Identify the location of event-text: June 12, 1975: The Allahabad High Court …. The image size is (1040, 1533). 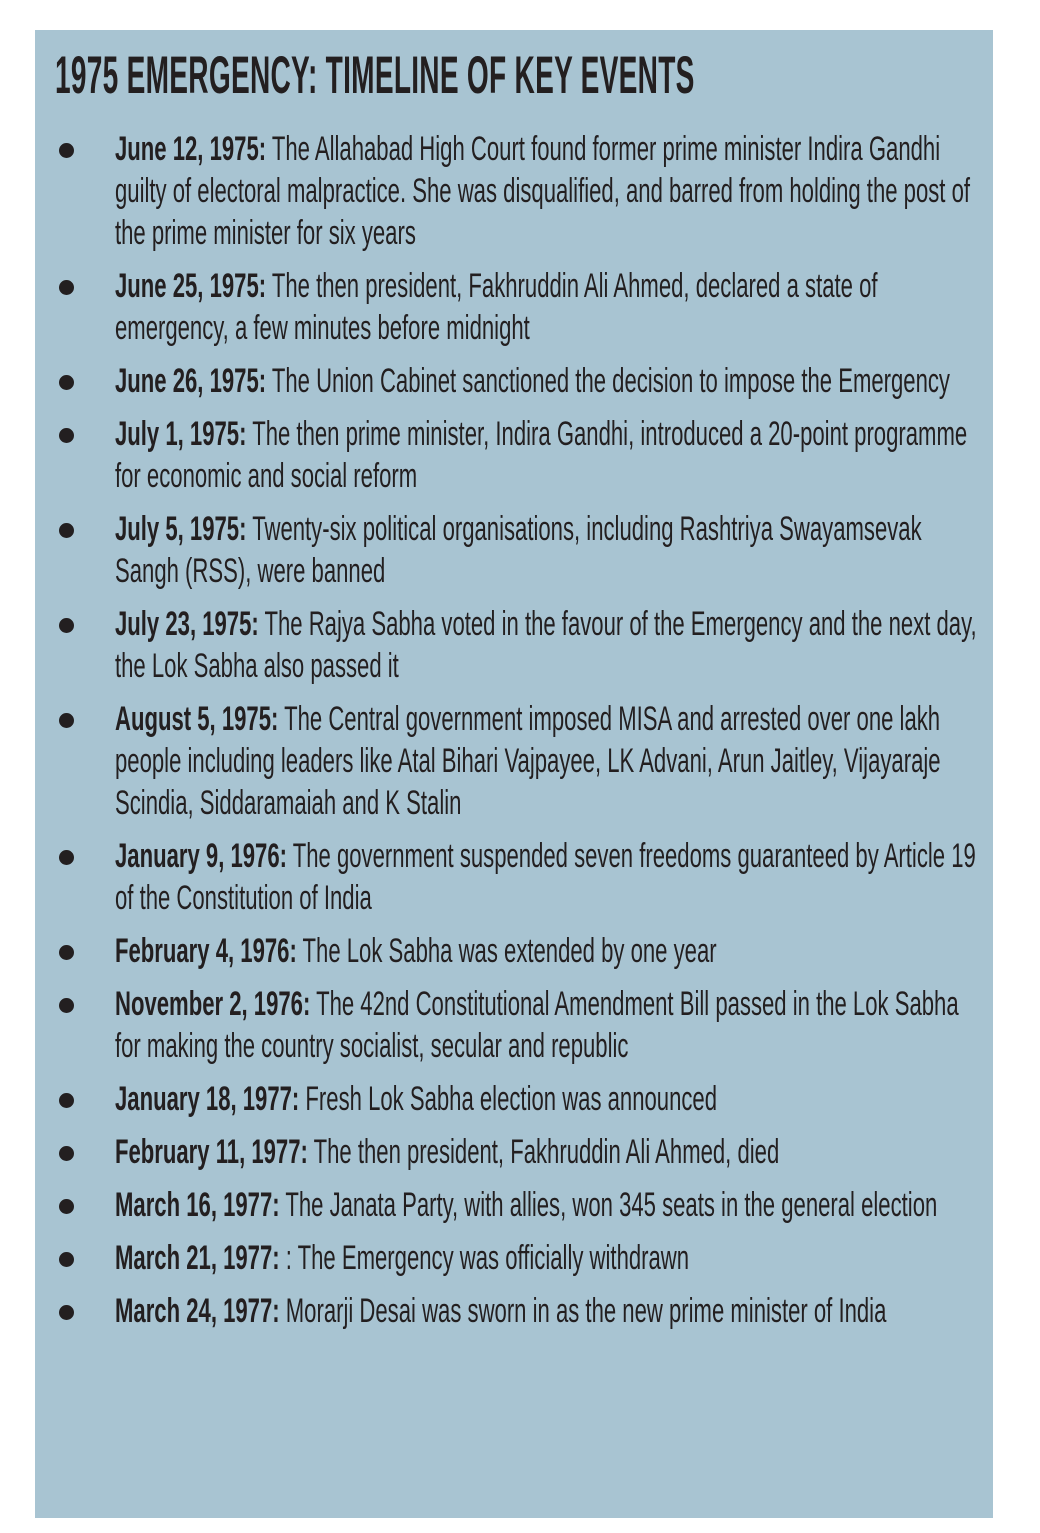
(550, 191).